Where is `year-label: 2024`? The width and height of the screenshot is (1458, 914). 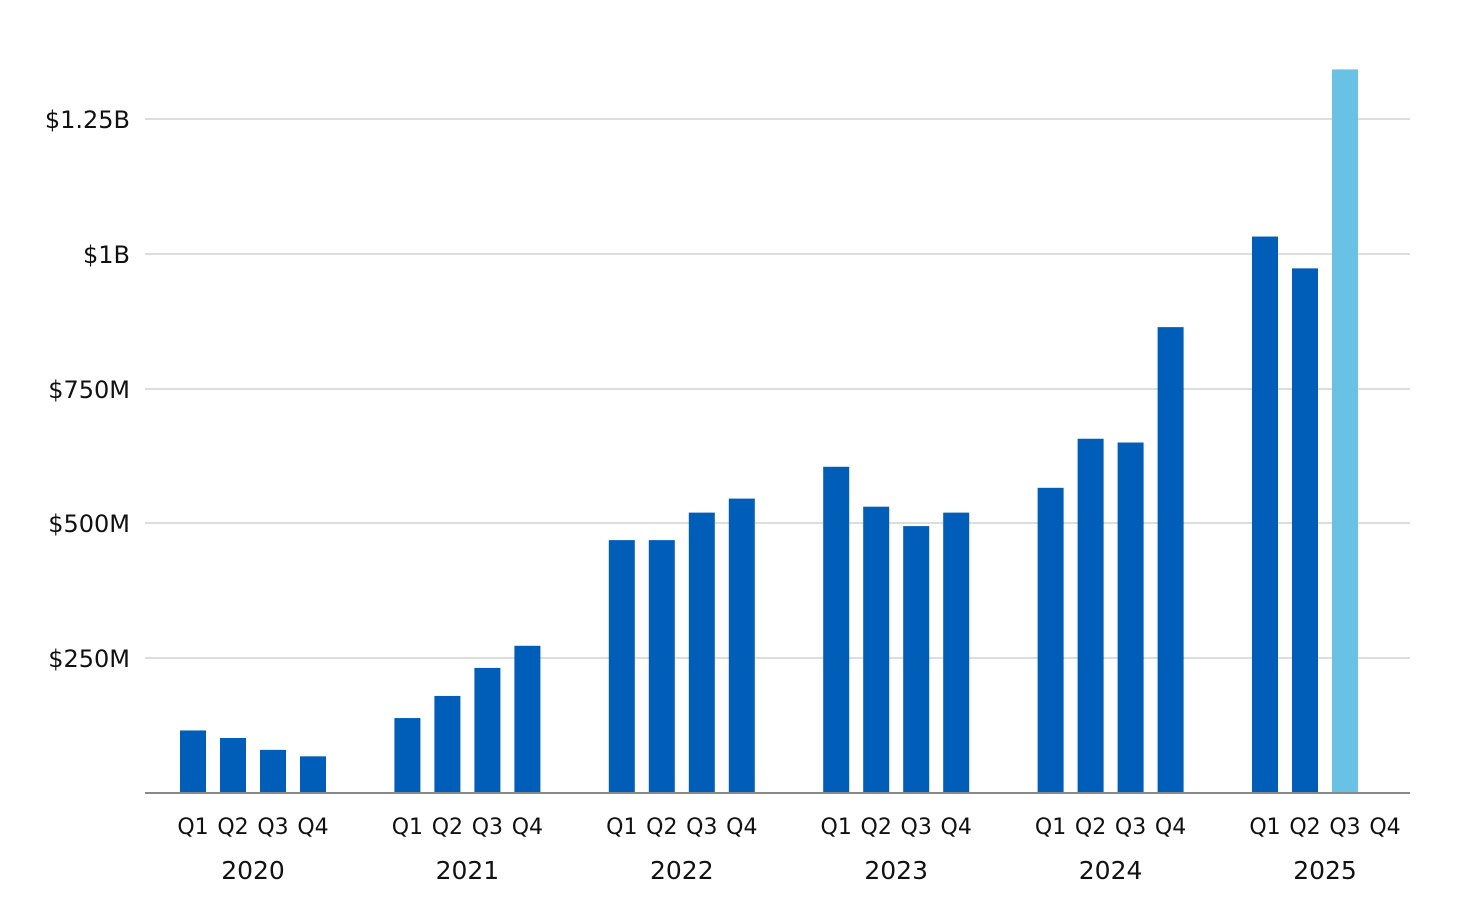
year-label: 2024 is located at coordinates (1111, 870).